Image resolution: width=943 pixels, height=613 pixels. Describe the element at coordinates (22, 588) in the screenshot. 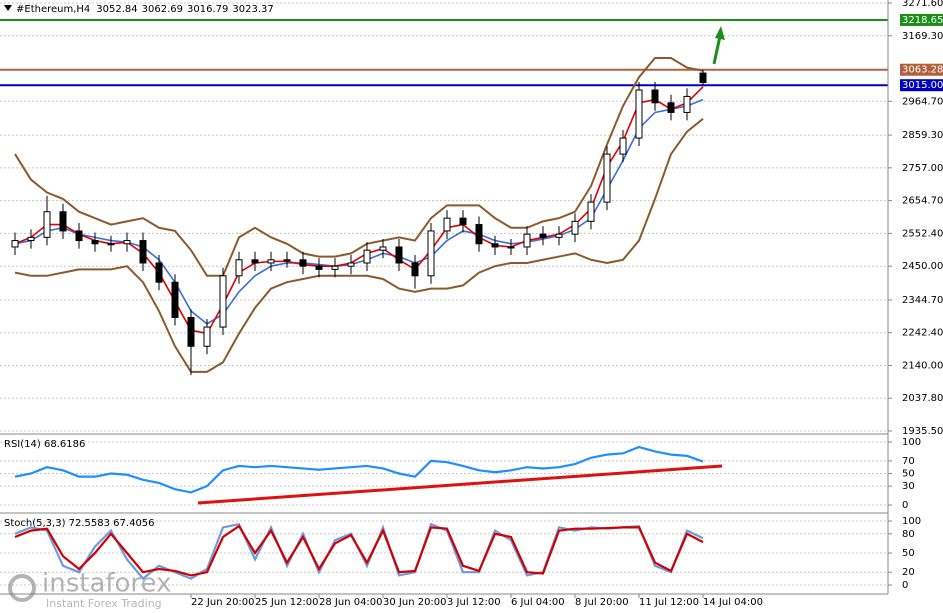

I see `watermark-logo` at that location.